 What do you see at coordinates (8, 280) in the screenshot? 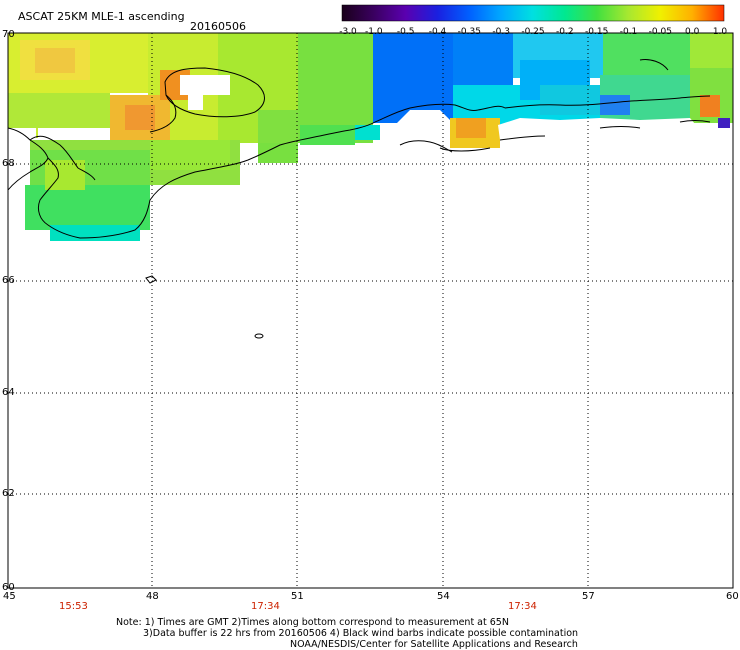
I see `lat-label: 66` at bounding box center [8, 280].